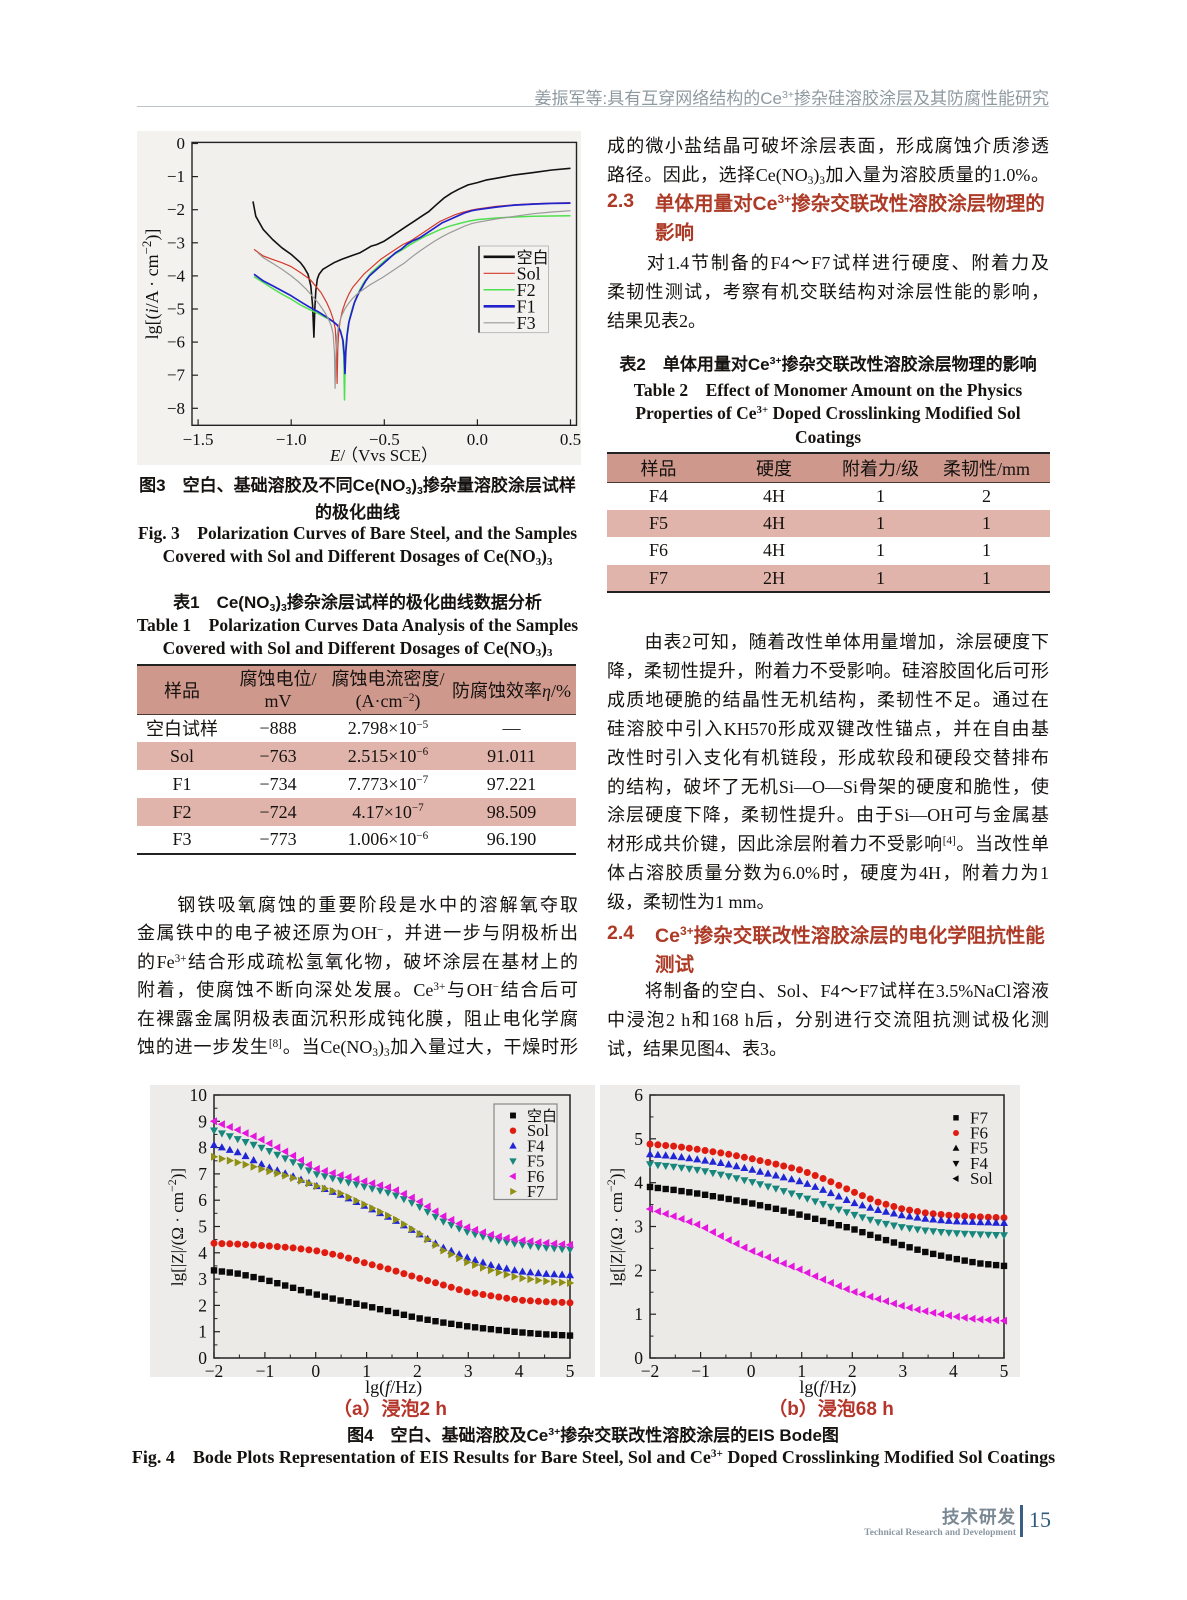 This screenshot has width=1187, height=1600. I want to click on svg-text: −0.5, so click(384, 439).